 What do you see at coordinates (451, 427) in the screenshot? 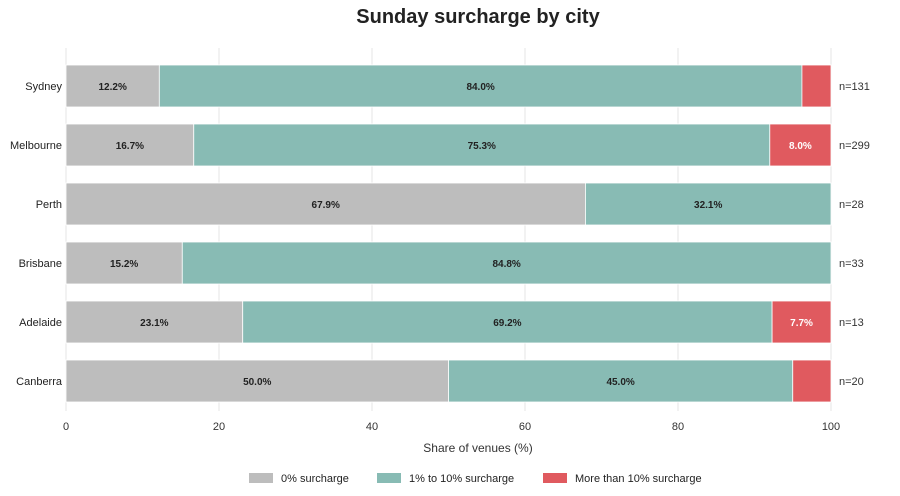
I see `x-axis-ticks: 0 20 40 60 80 100` at bounding box center [451, 427].